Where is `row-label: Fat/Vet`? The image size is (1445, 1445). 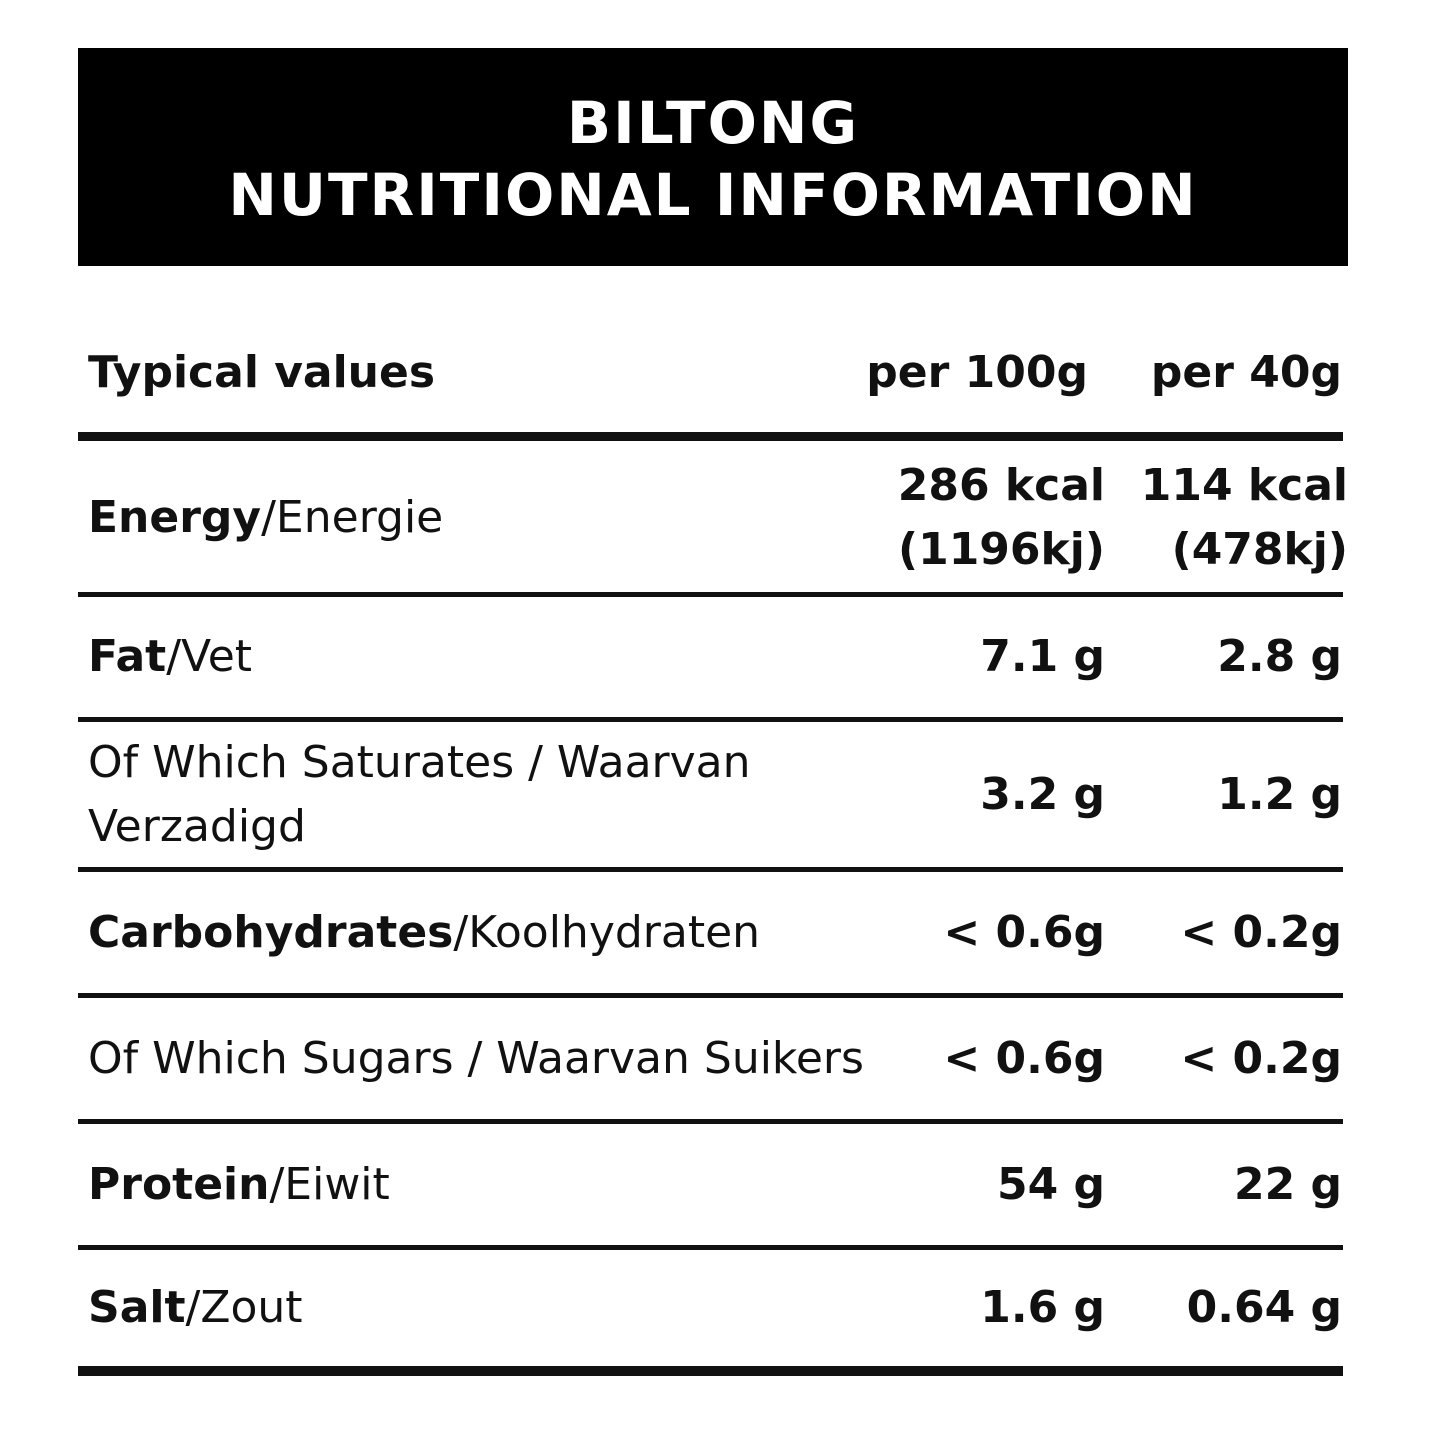 row-label: Fat/Vet is located at coordinates (488, 657).